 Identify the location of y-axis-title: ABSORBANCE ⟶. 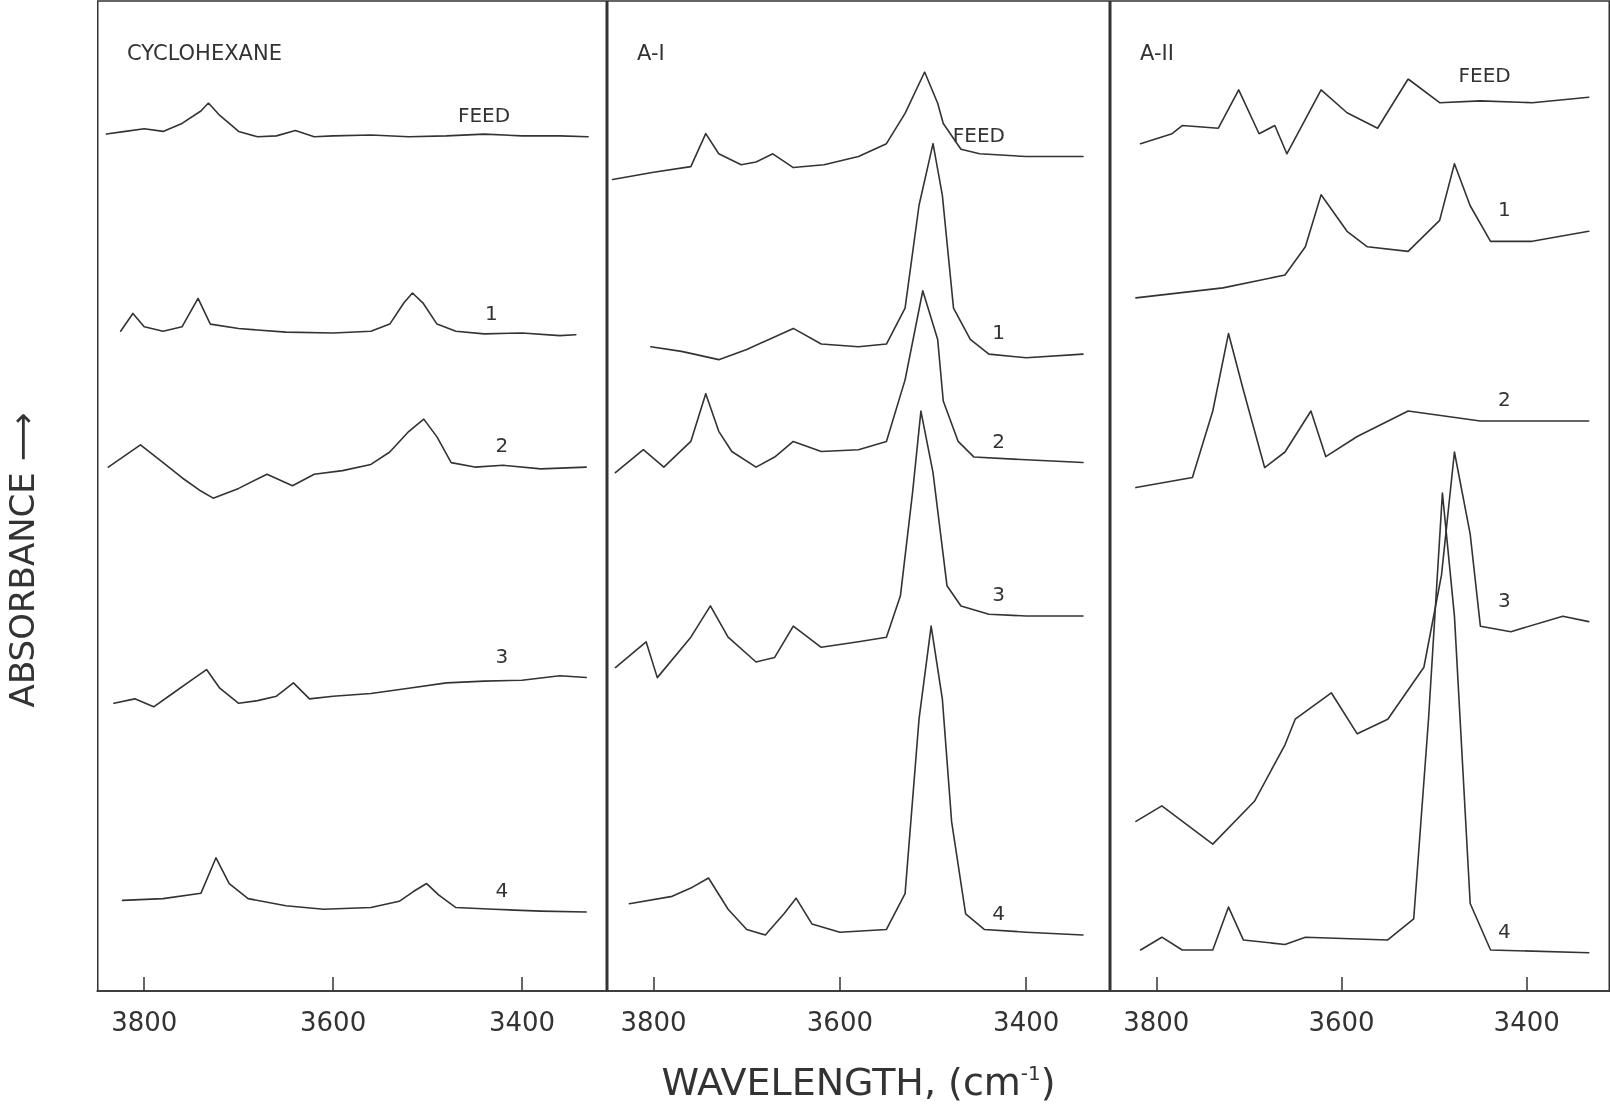
(22, 560).